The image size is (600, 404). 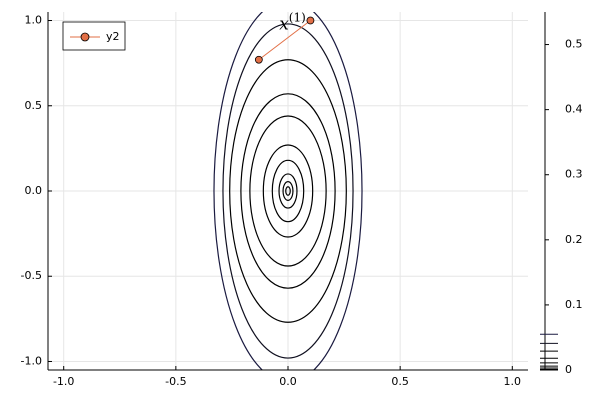 I want to click on legend-box, so click(x=94, y=36).